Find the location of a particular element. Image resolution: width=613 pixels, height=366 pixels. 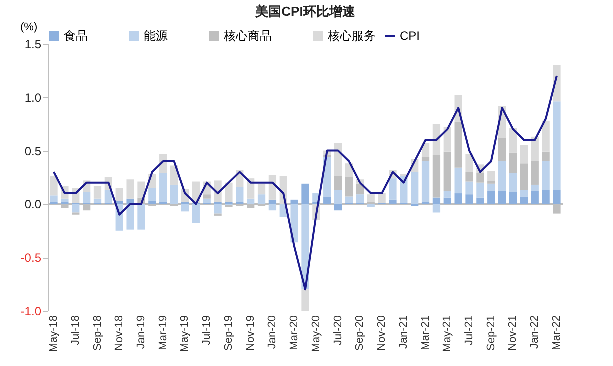

y-tick-label: -1.0 is located at coordinates (31, 311).